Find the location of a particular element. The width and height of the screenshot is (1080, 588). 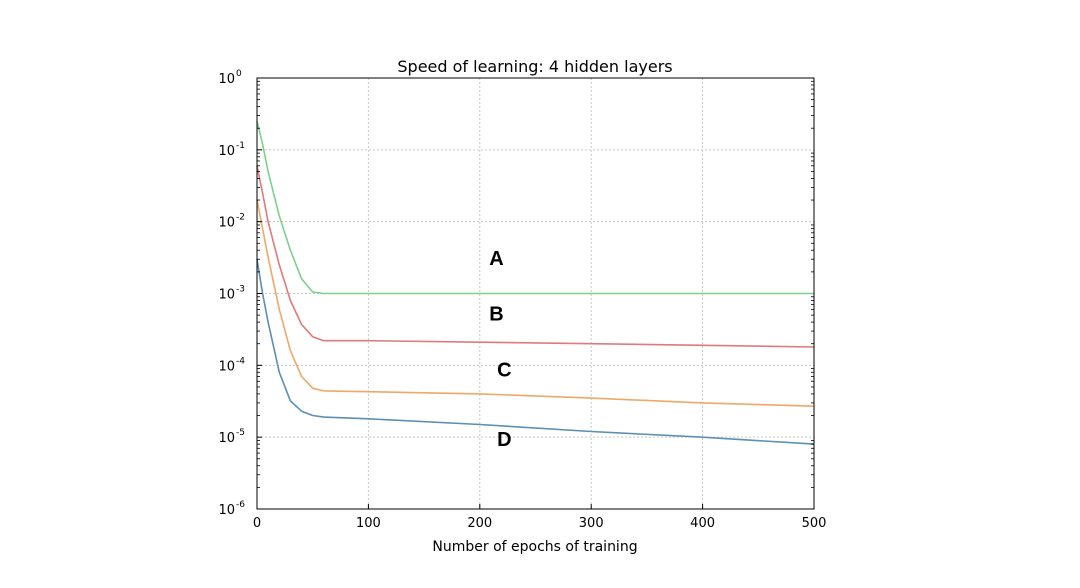

y-tick-exponent: -1 is located at coordinates (240, 146).